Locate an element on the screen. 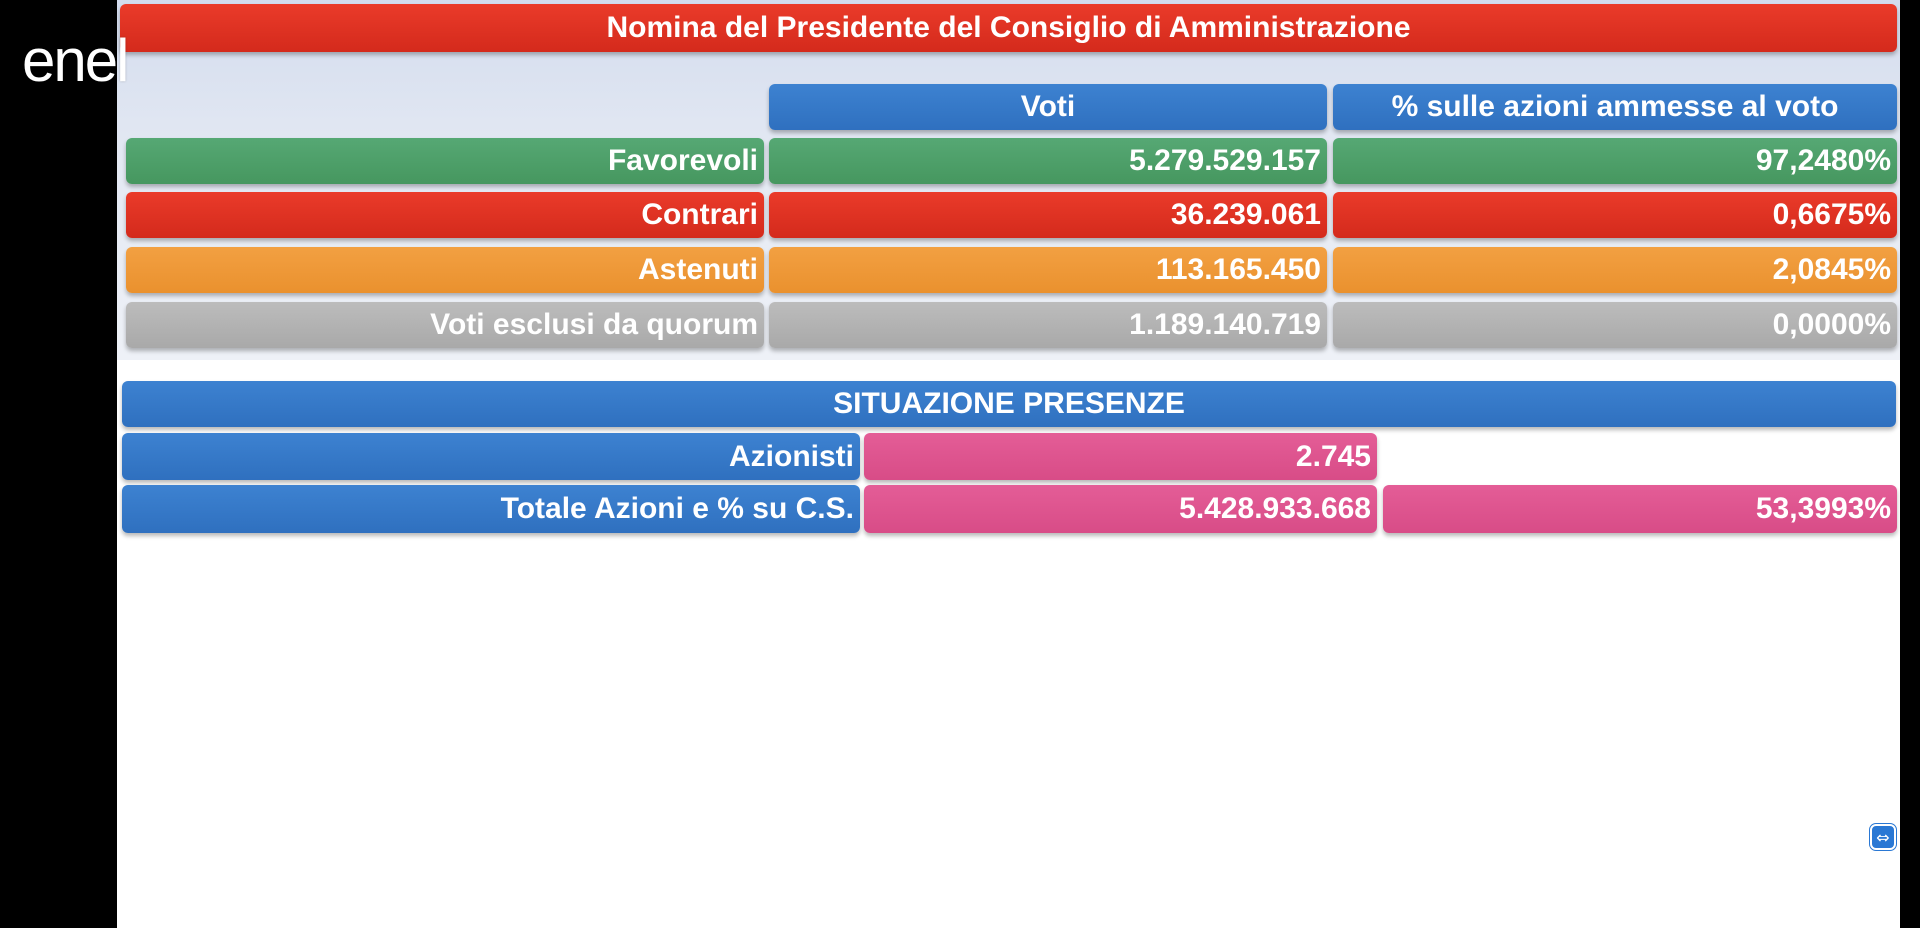 The height and width of the screenshot is (928, 1920). column-header-votes: Voti is located at coordinates (1048, 107).